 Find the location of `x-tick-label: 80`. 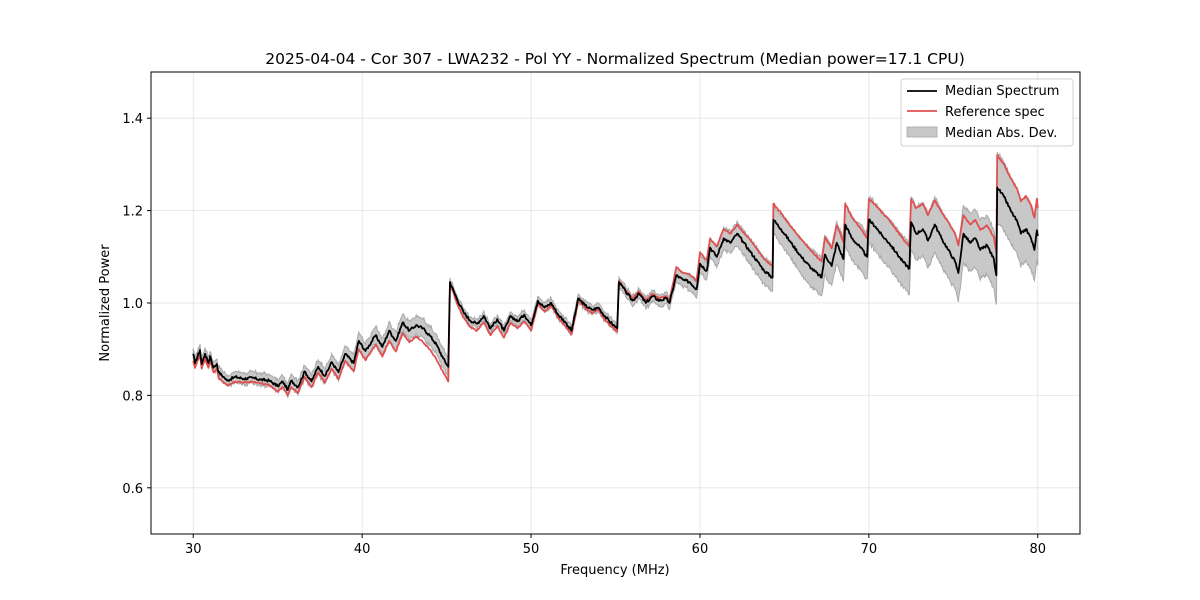

x-tick-label: 80 is located at coordinates (1037, 549).